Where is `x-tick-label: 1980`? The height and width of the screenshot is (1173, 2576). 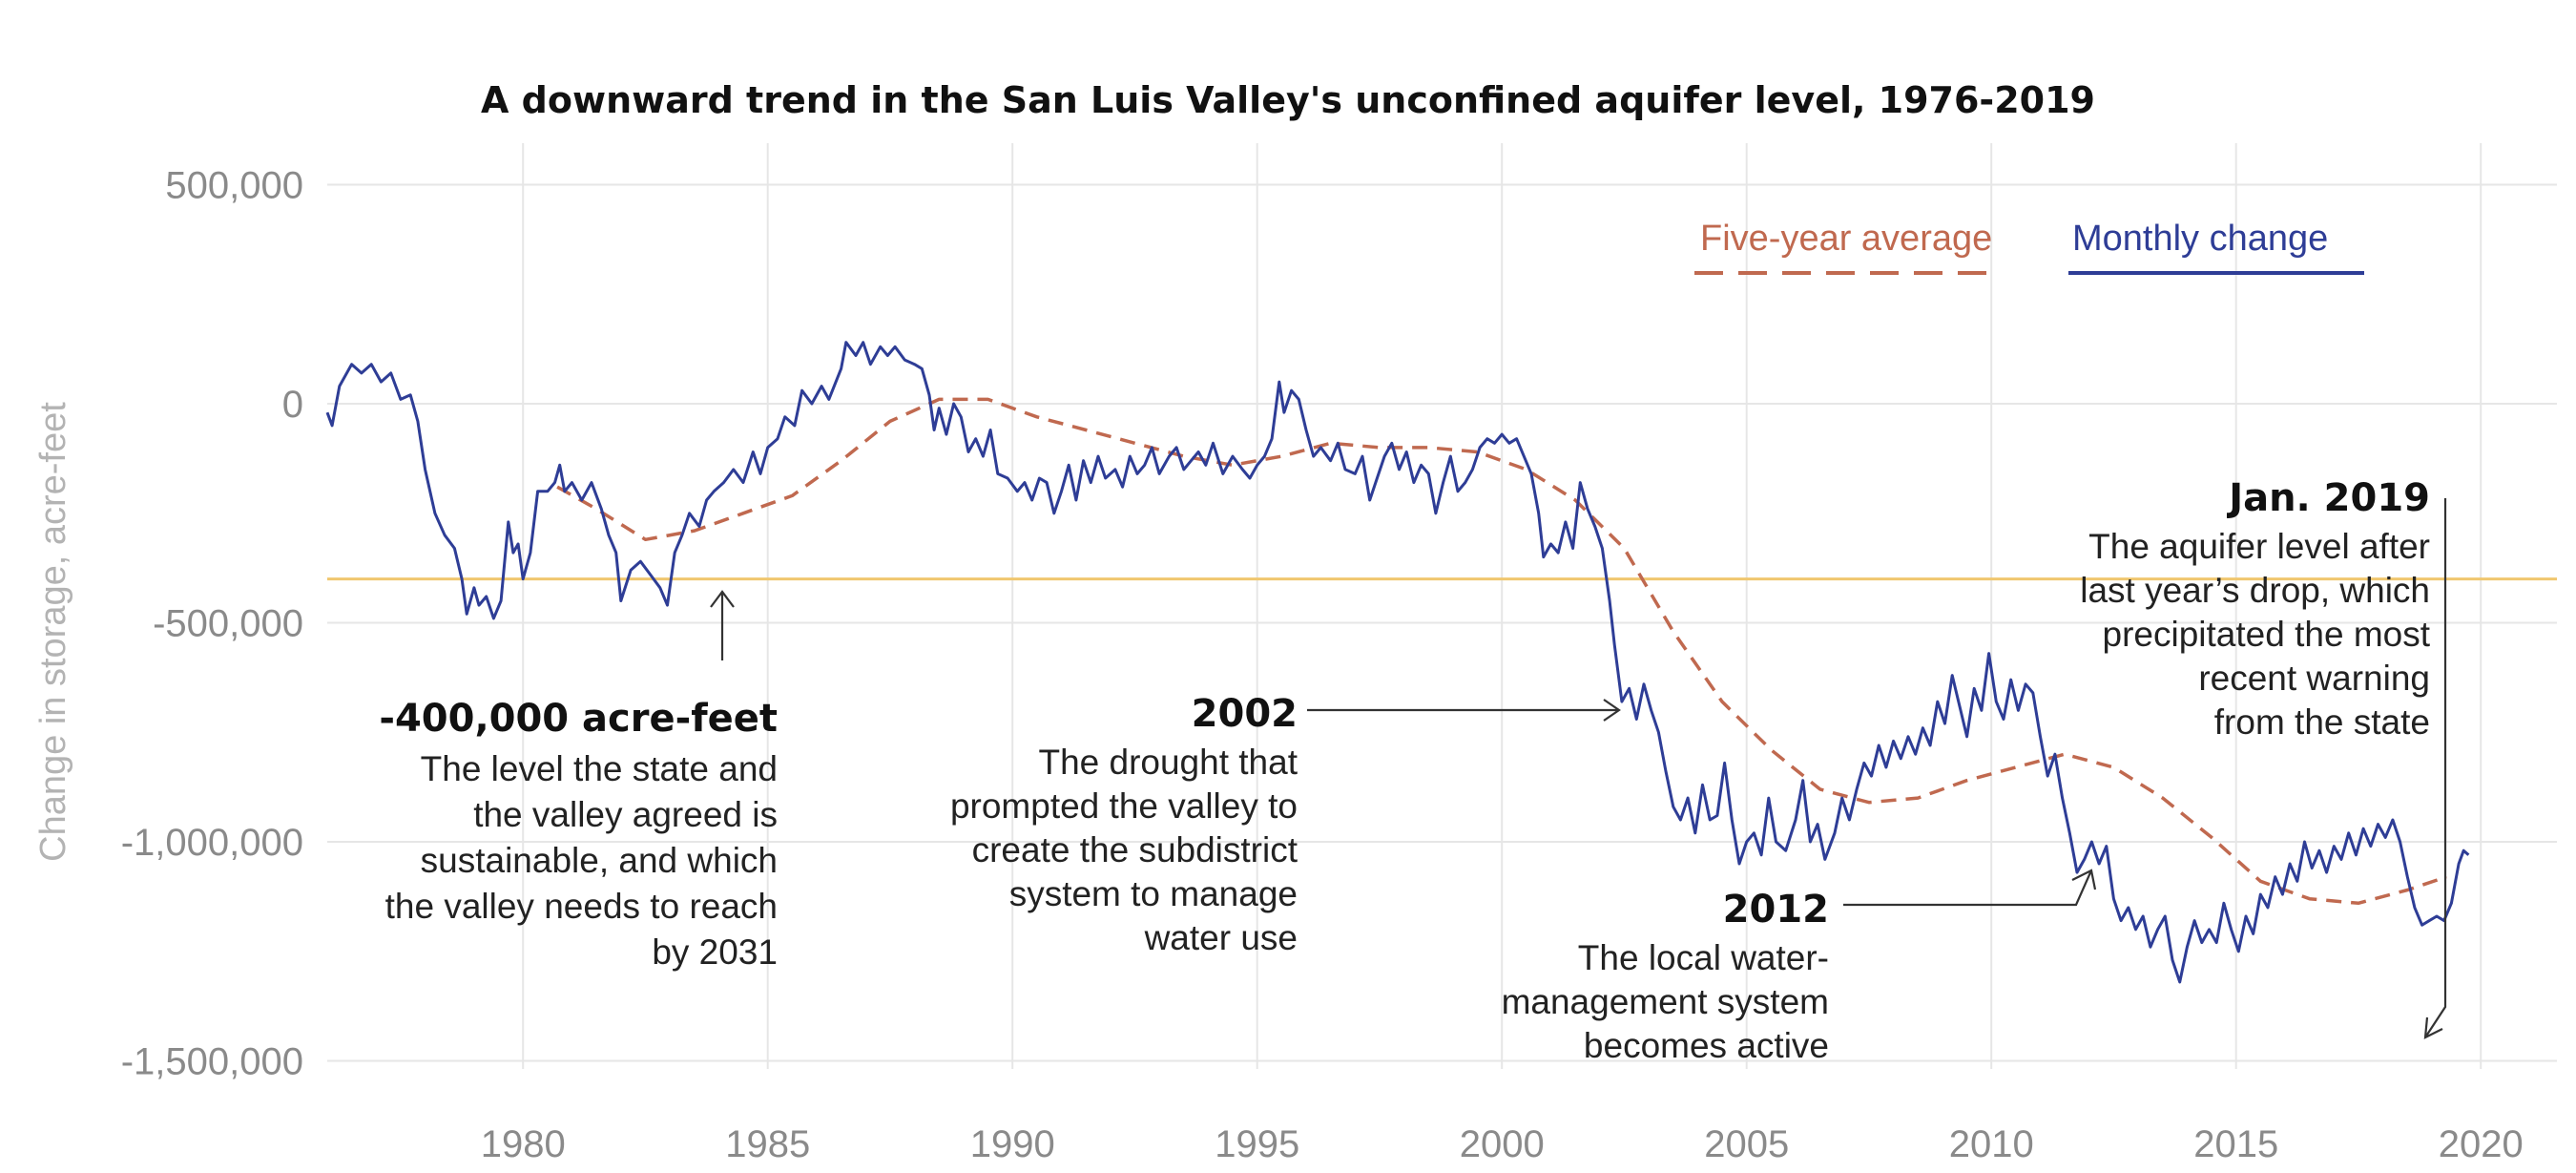
x-tick-label: 1980 is located at coordinates (523, 1144).